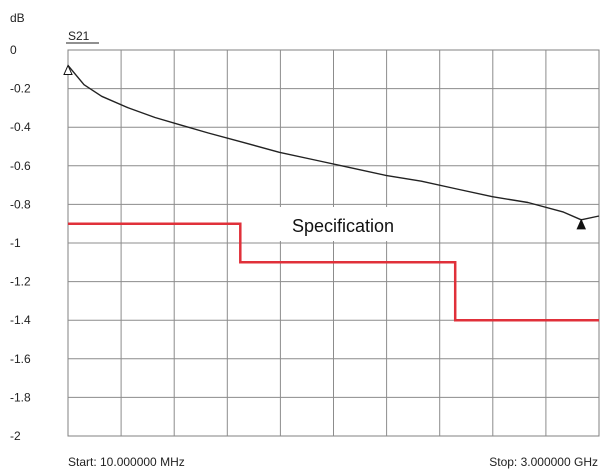  What do you see at coordinates (20, 359) in the screenshot?
I see `y-tick-label: -1.6` at bounding box center [20, 359].